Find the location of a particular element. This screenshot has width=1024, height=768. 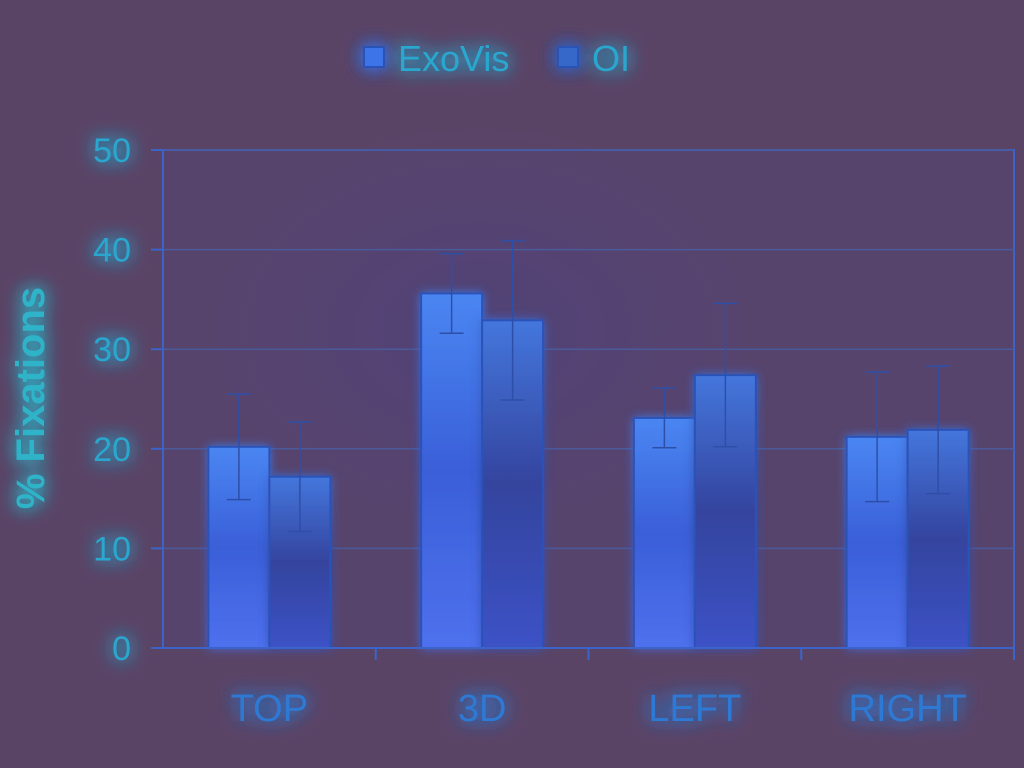

x-tick-label-3d: 3D is located at coordinates (482, 709).